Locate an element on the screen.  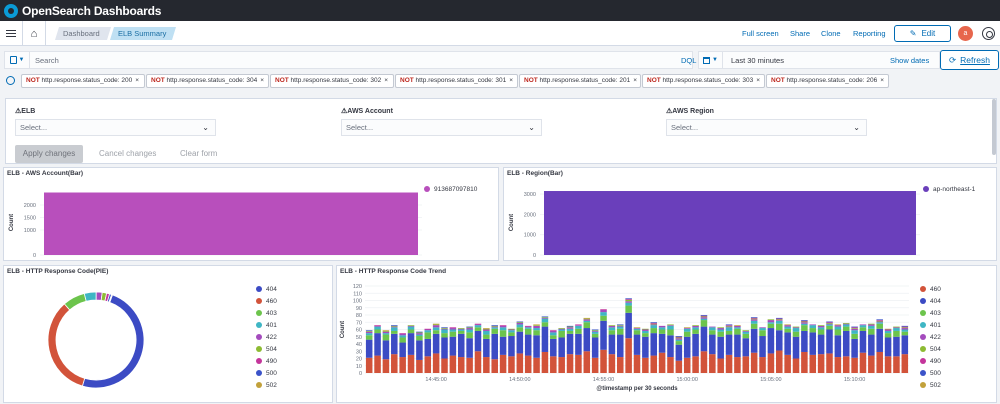
legend-item: 913687097810 is located at coordinates (450, 189).